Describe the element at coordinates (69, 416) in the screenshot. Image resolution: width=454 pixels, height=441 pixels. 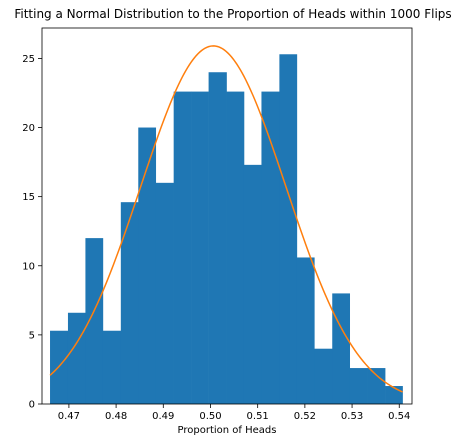
I see `x-tick-label: 0.47` at that location.